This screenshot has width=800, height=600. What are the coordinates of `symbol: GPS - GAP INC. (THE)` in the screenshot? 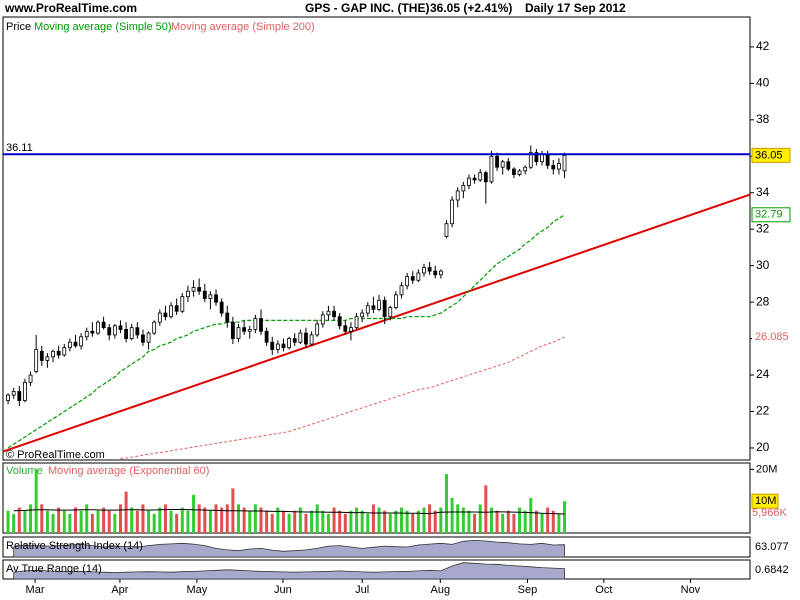 It's located at (367, 8).